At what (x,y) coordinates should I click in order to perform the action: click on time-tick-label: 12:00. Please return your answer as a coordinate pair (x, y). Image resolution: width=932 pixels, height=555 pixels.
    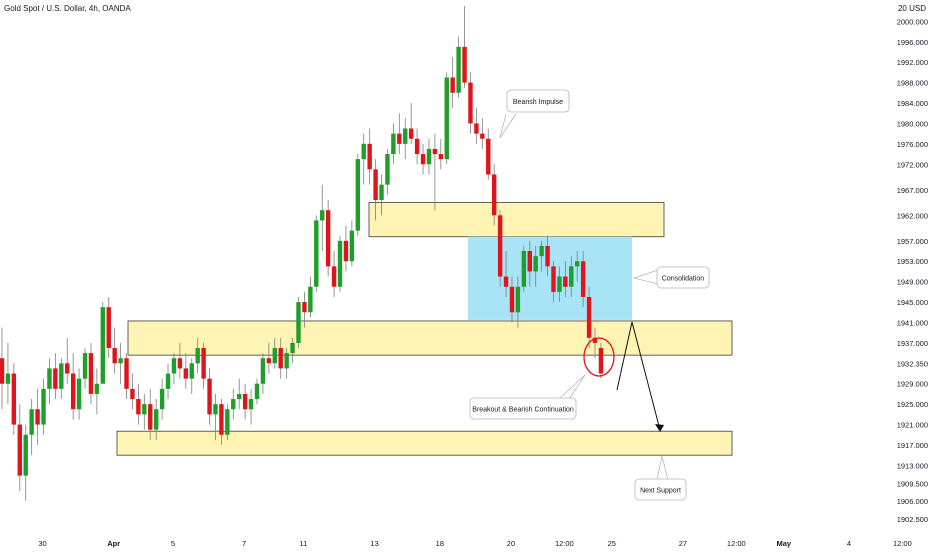
    Looking at the image, I should click on (736, 543).